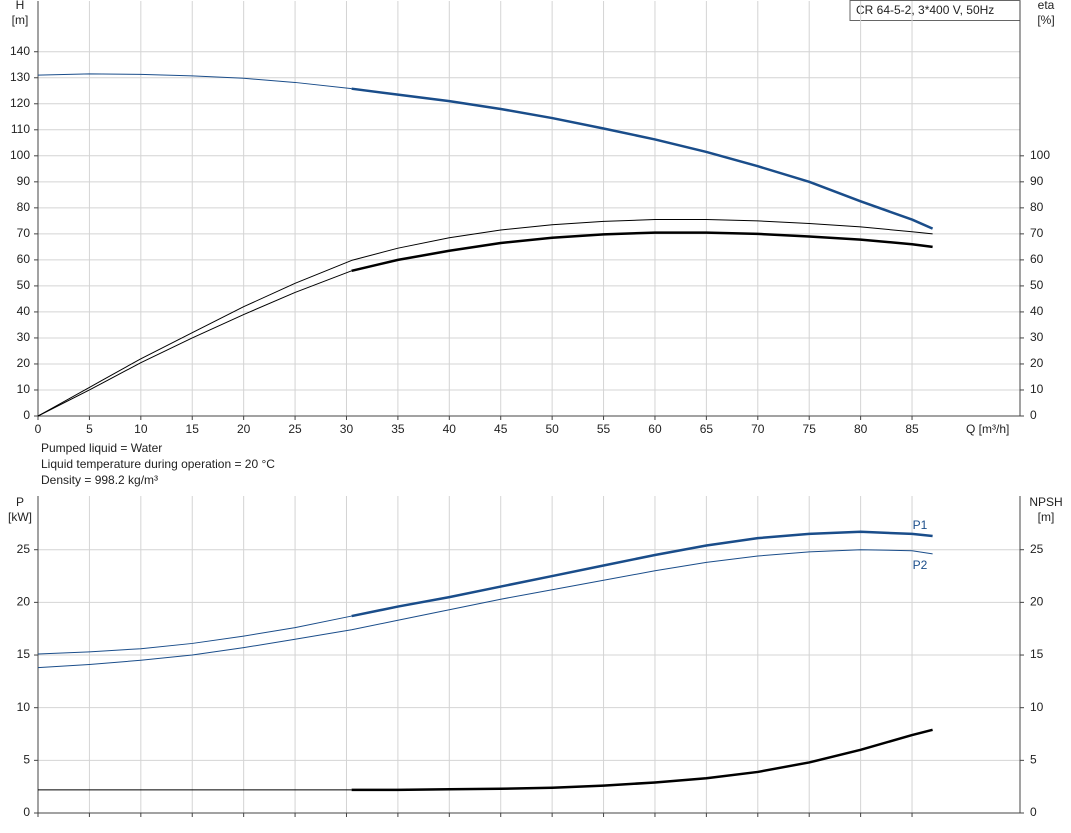 This screenshot has width=1071, height=833. Describe the element at coordinates (758, 429) in the screenshot. I see `x-tick-label: 70` at that location.